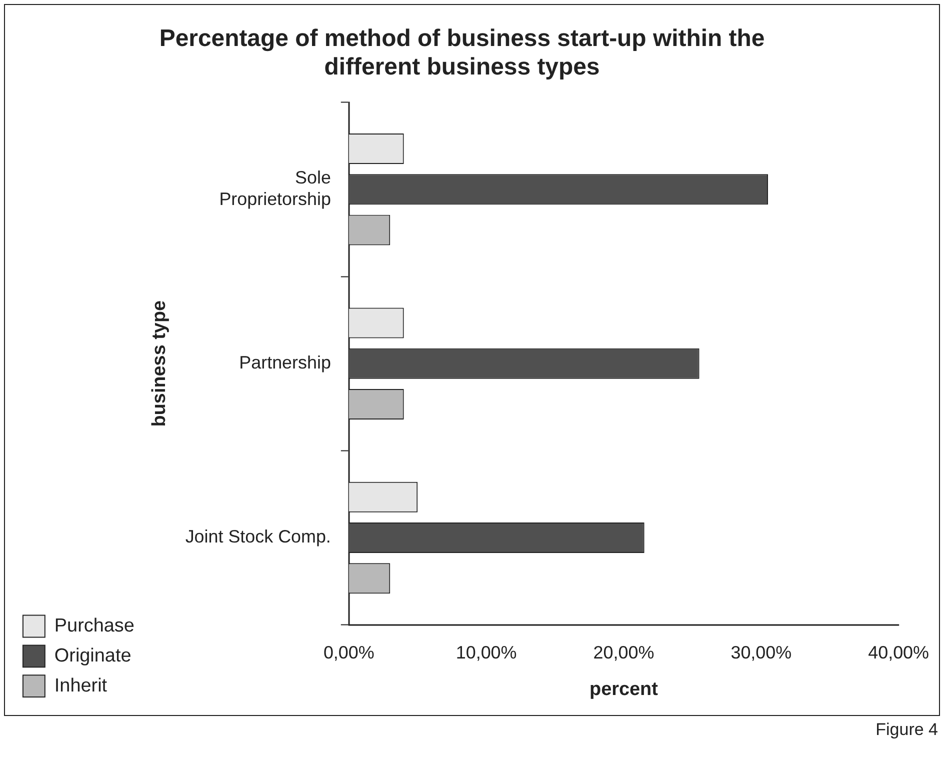 Image resolution: width=952 pixels, height=757 pixels. I want to click on x-tick-label: 20,00%, so click(623, 652).